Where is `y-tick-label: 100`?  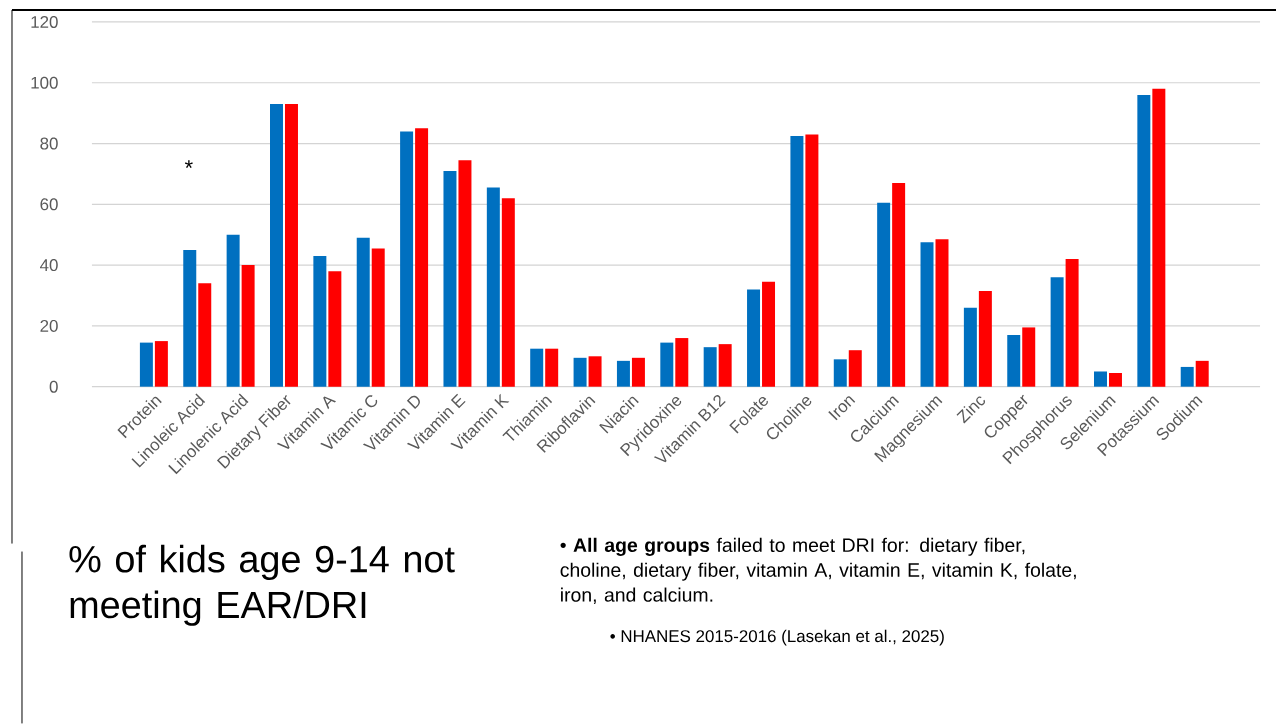
y-tick-label: 100 is located at coordinates (44, 82).